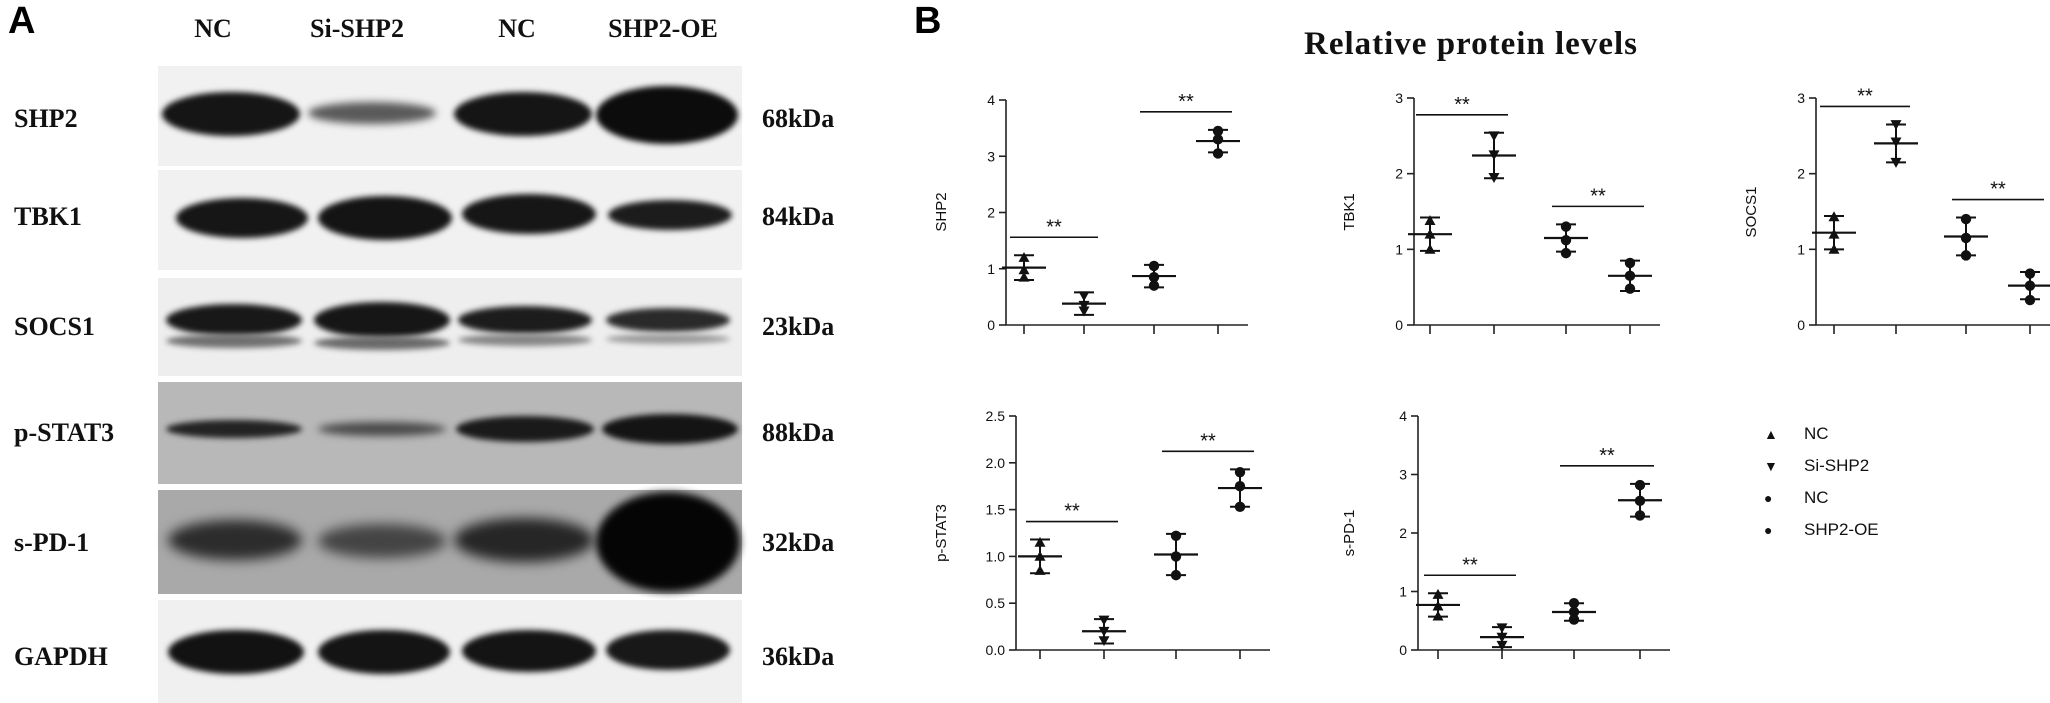 The height and width of the screenshot is (703, 2050). Describe the element at coordinates (1771, 466) in the screenshot. I see `triangle-down-icon: ▼` at that location.